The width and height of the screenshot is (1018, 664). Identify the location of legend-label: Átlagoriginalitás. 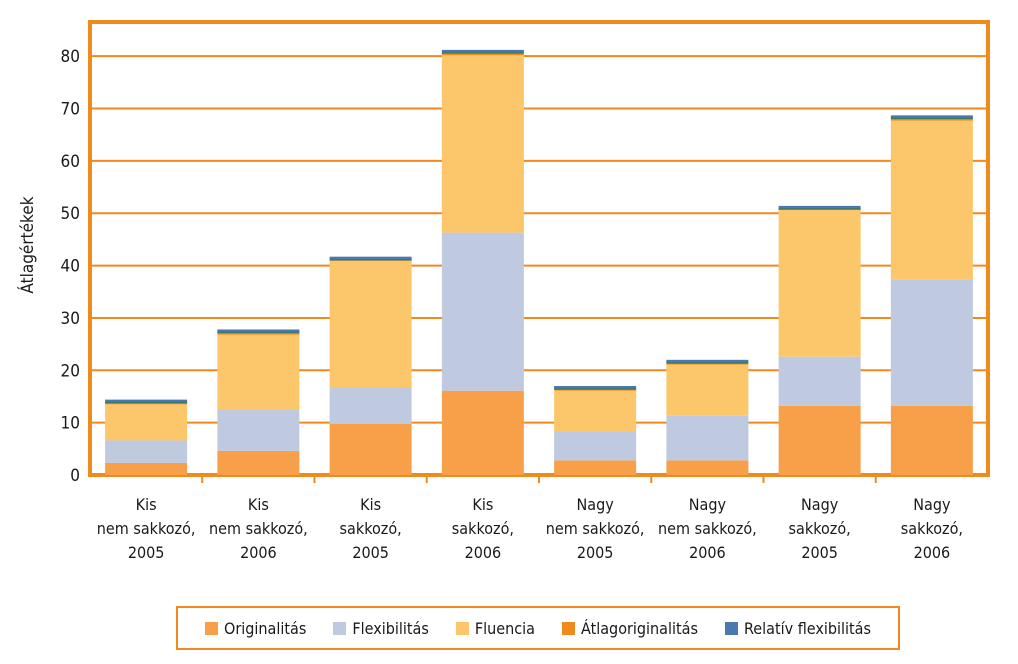
(639, 628).